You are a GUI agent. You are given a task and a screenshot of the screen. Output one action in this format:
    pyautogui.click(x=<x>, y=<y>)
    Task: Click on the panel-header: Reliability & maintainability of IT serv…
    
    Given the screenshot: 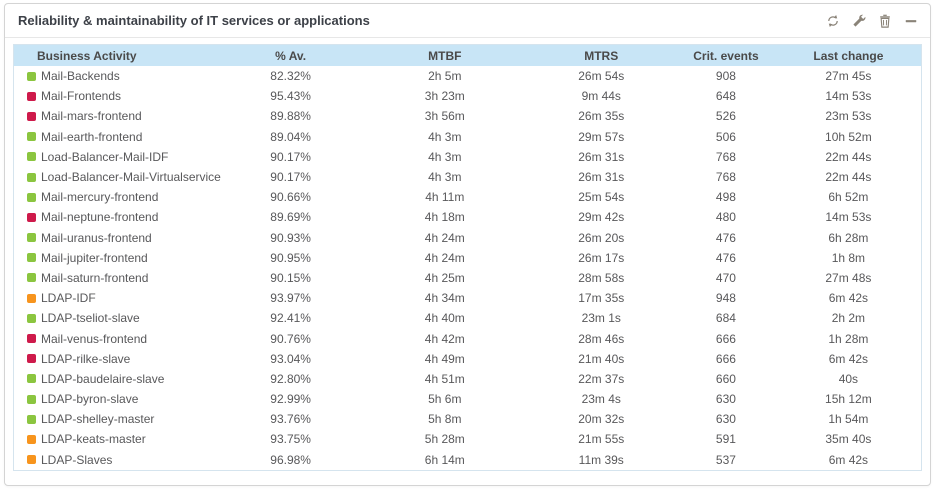 What is the action you would take?
    pyautogui.click(x=467, y=21)
    